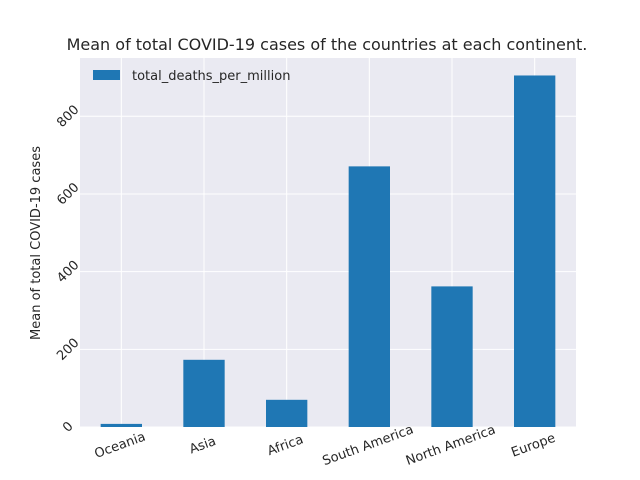  I want to click on y-tick-labels: 0 200 400 600 800, so click(68, 269).